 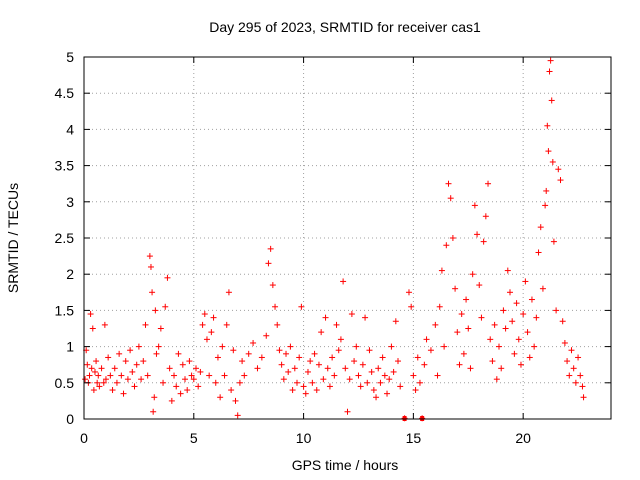 I want to click on x-tick-label: 0, so click(x=84, y=438).